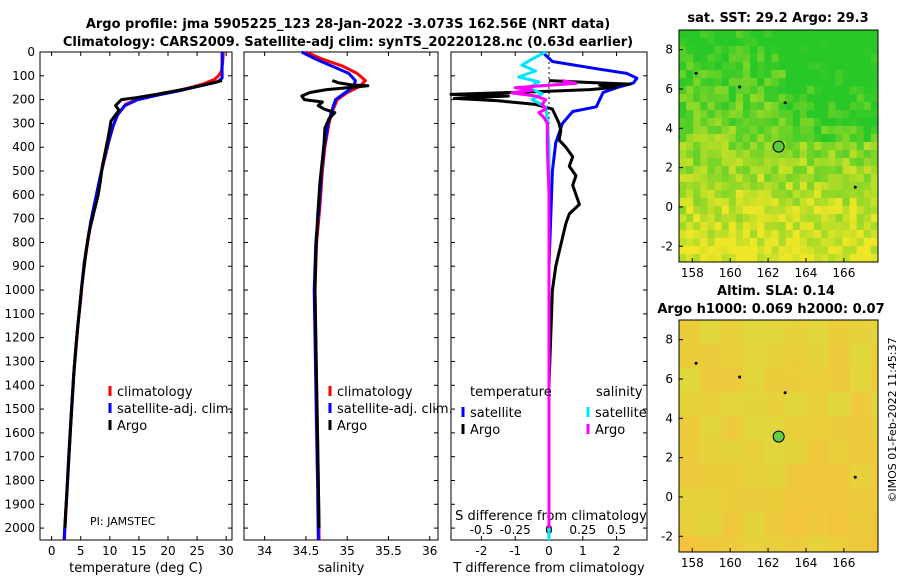 Image resolution: width=900 pixels, height=580 pixels. I want to click on y-tick-label: 1700, so click(19, 457).